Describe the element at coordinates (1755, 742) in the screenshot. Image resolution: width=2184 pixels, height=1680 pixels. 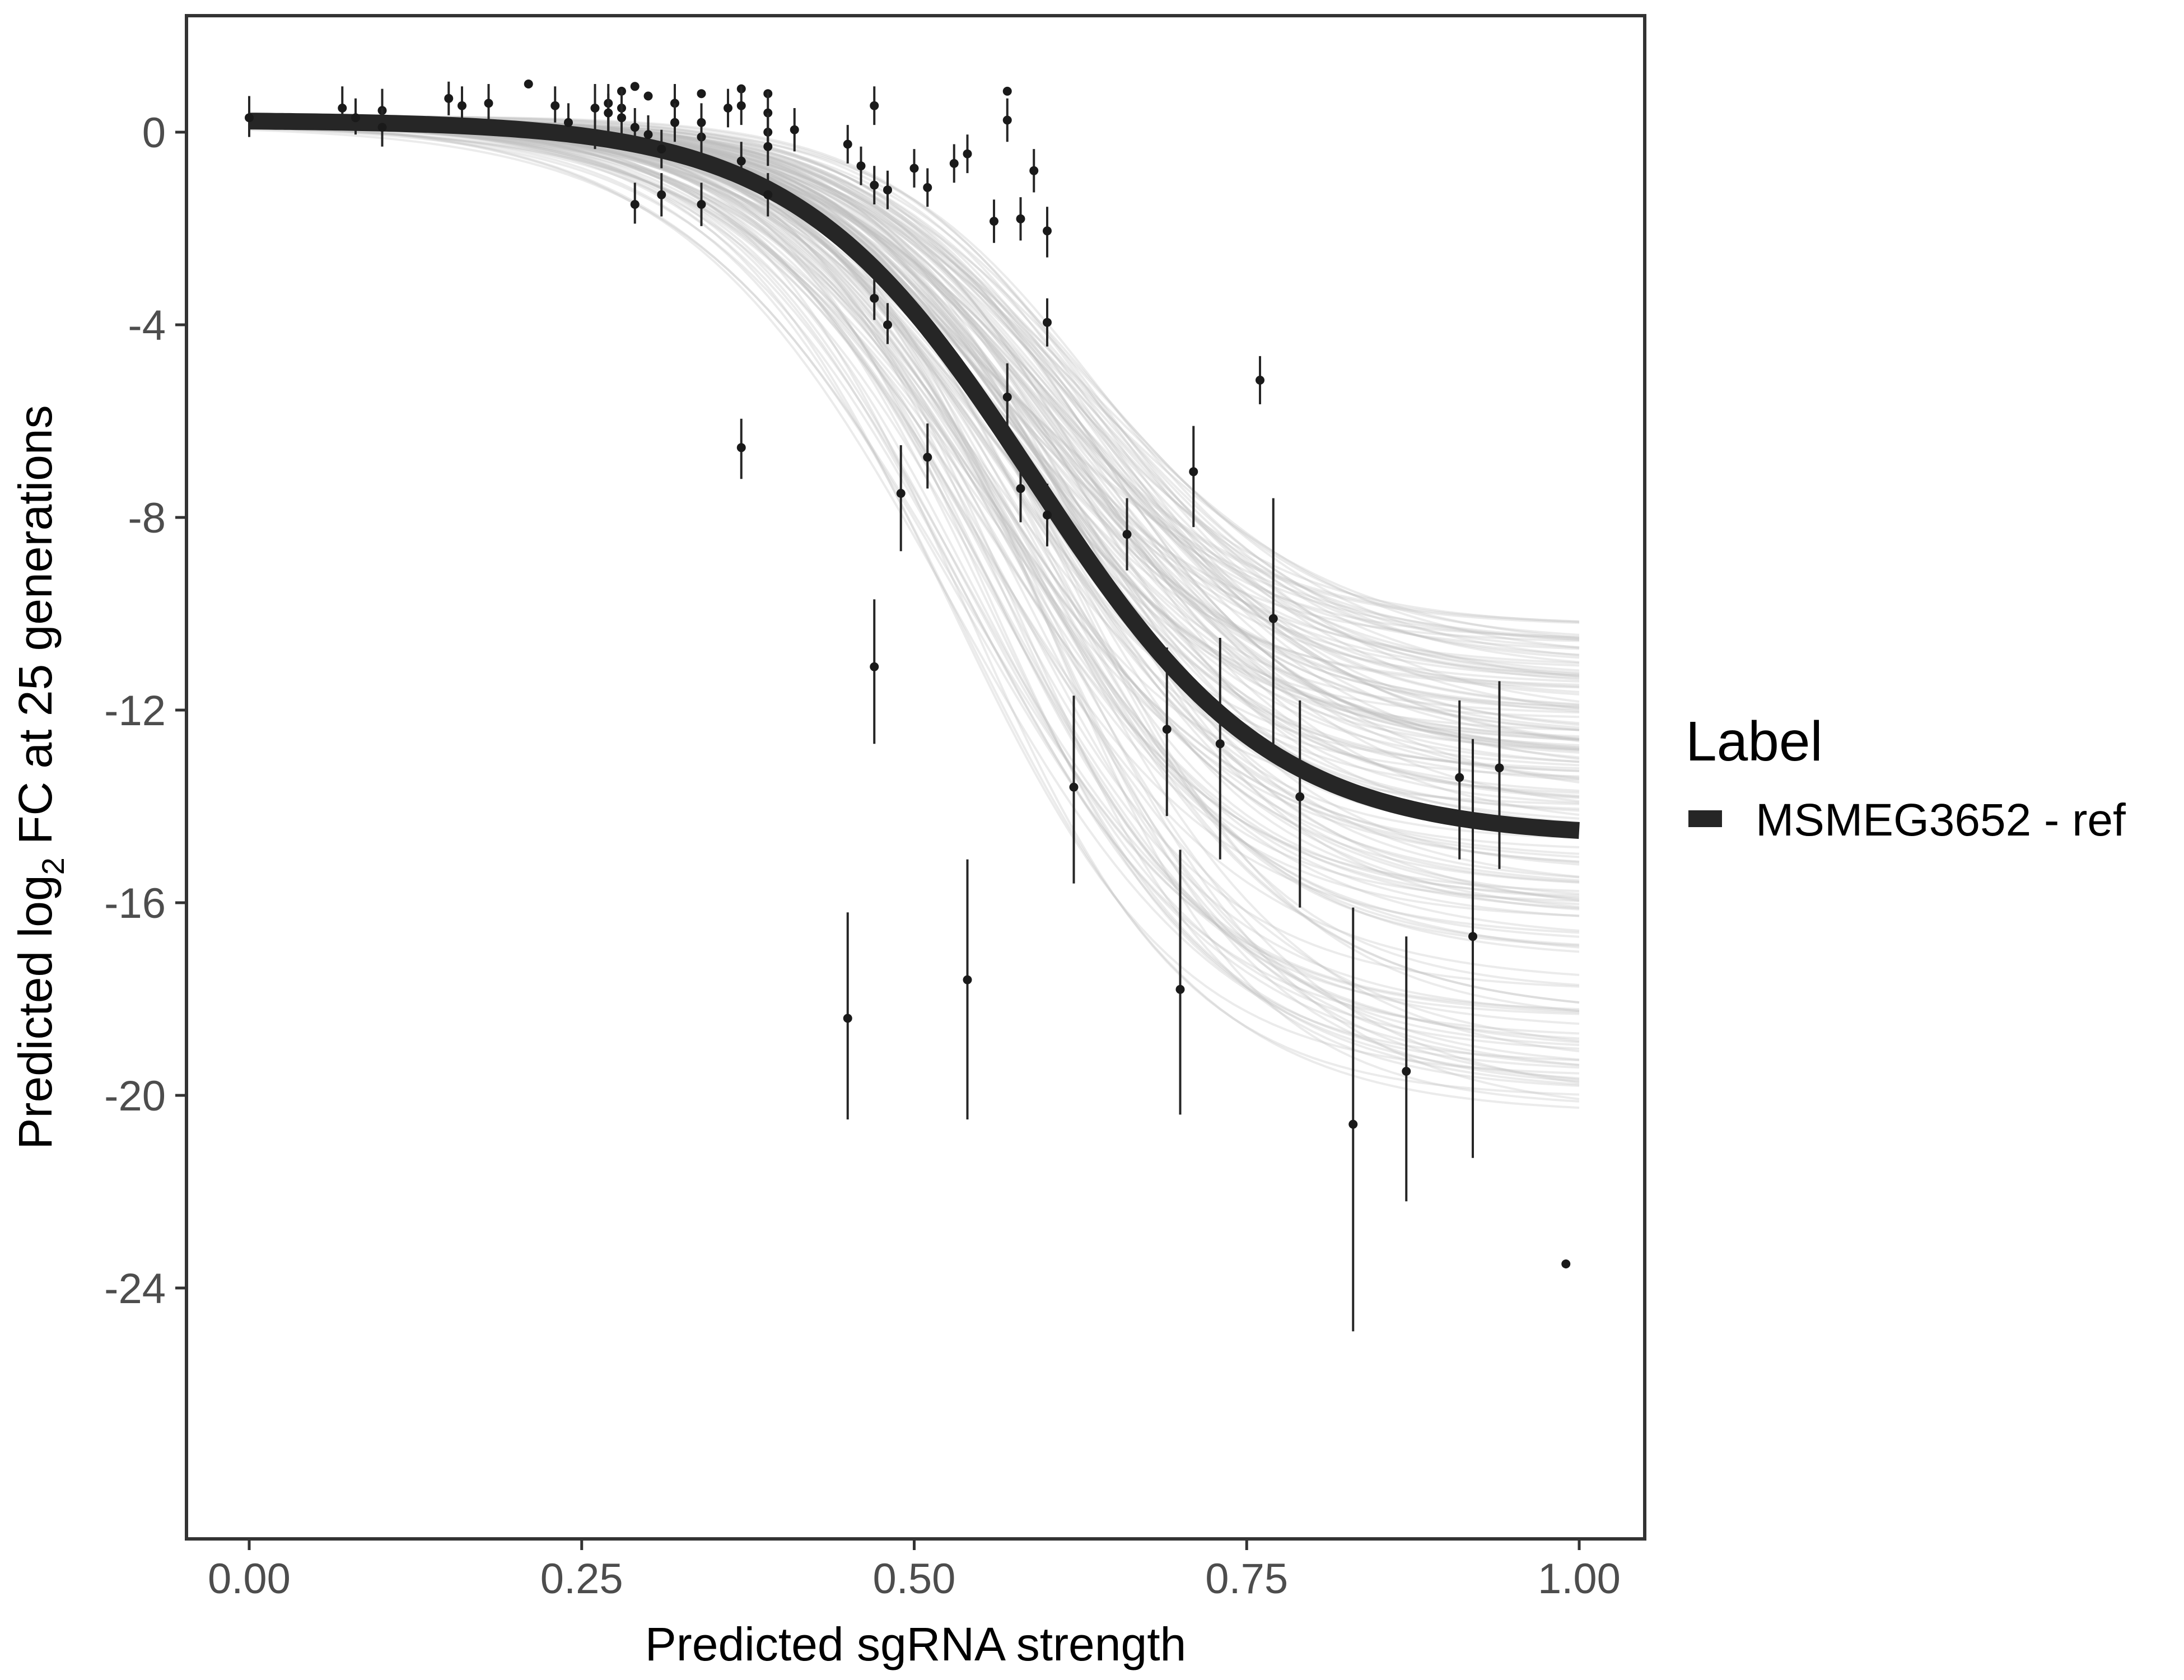
I see `legend-title: Label` at that location.